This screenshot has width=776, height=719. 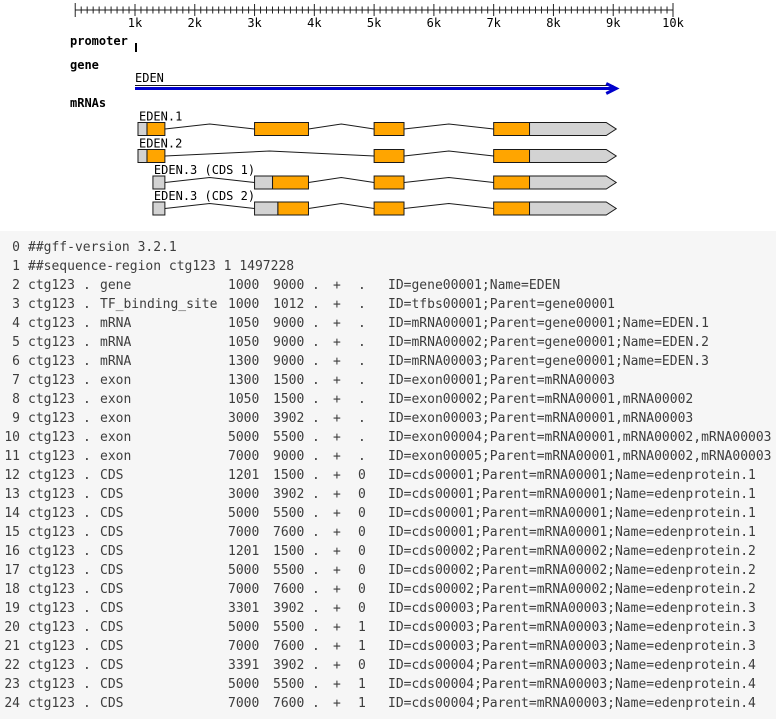 I want to click on gff-directive: ##sequence-region ctg123 1 1497228, so click(x=161, y=266).